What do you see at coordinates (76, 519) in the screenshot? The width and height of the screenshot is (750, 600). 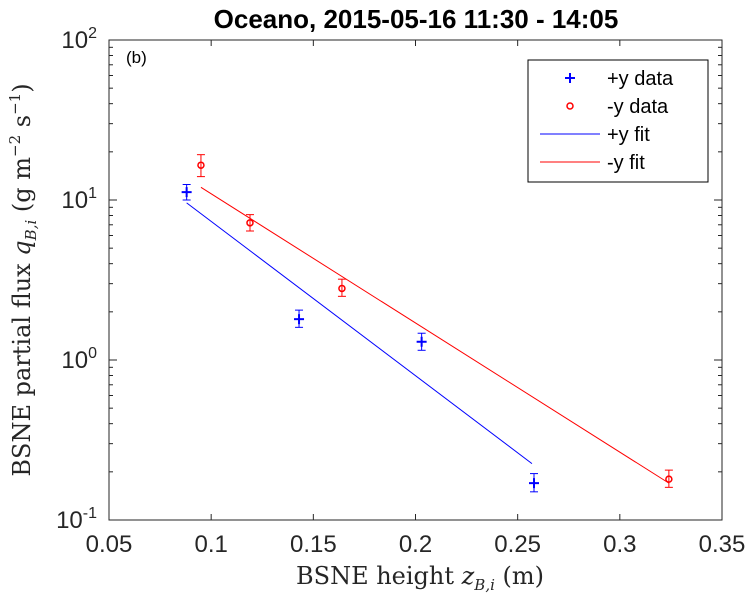 I see `y-tick-label: 10⁻¹` at bounding box center [76, 519].